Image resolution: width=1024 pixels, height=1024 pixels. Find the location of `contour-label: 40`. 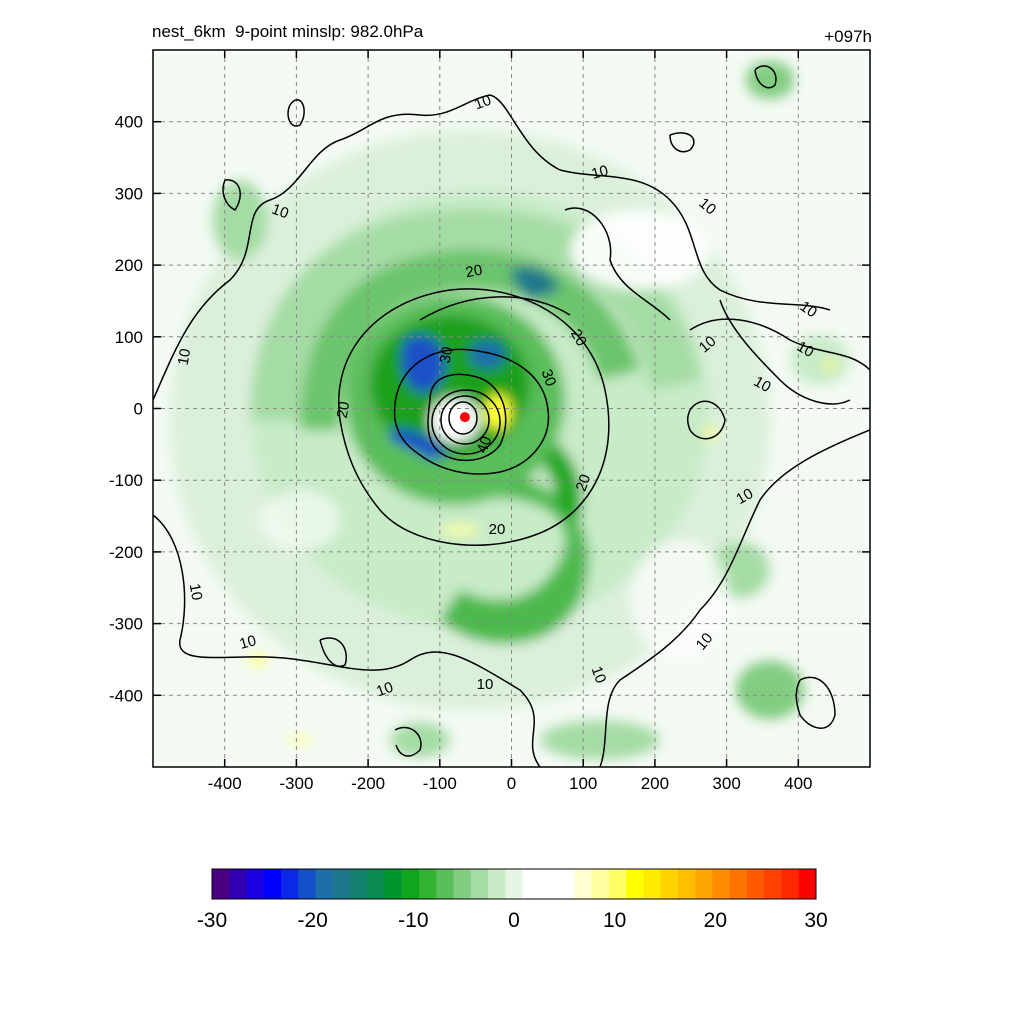

contour-label: 40 is located at coordinates (485, 444).